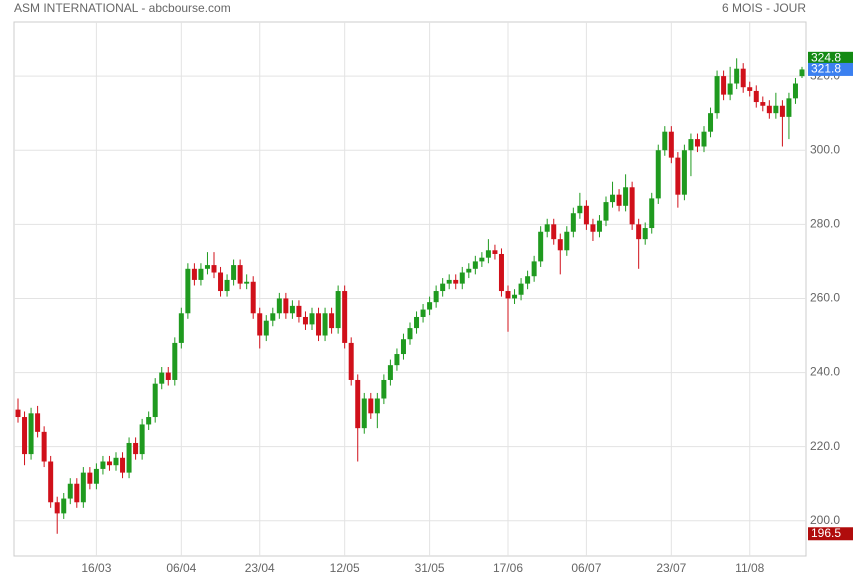 Image resolution: width=855 pixels, height=585 pixels. Describe the element at coordinates (826, 69) in the screenshot. I see `price-label: 321.8` at that location.